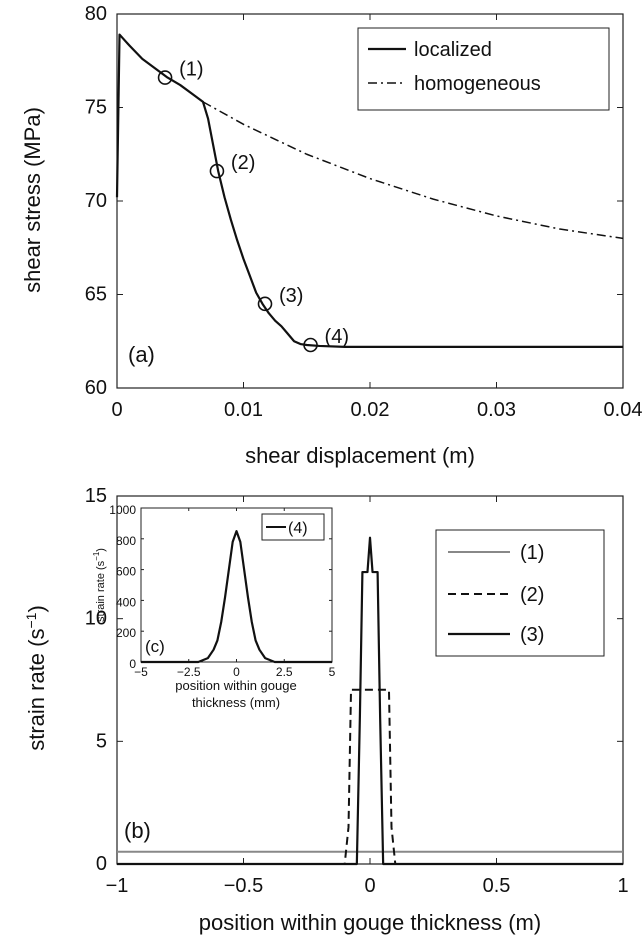 The image size is (642, 942). What do you see at coordinates (191, 70) in the screenshot?
I see `stage-marker-label: (1)` at bounding box center [191, 70].